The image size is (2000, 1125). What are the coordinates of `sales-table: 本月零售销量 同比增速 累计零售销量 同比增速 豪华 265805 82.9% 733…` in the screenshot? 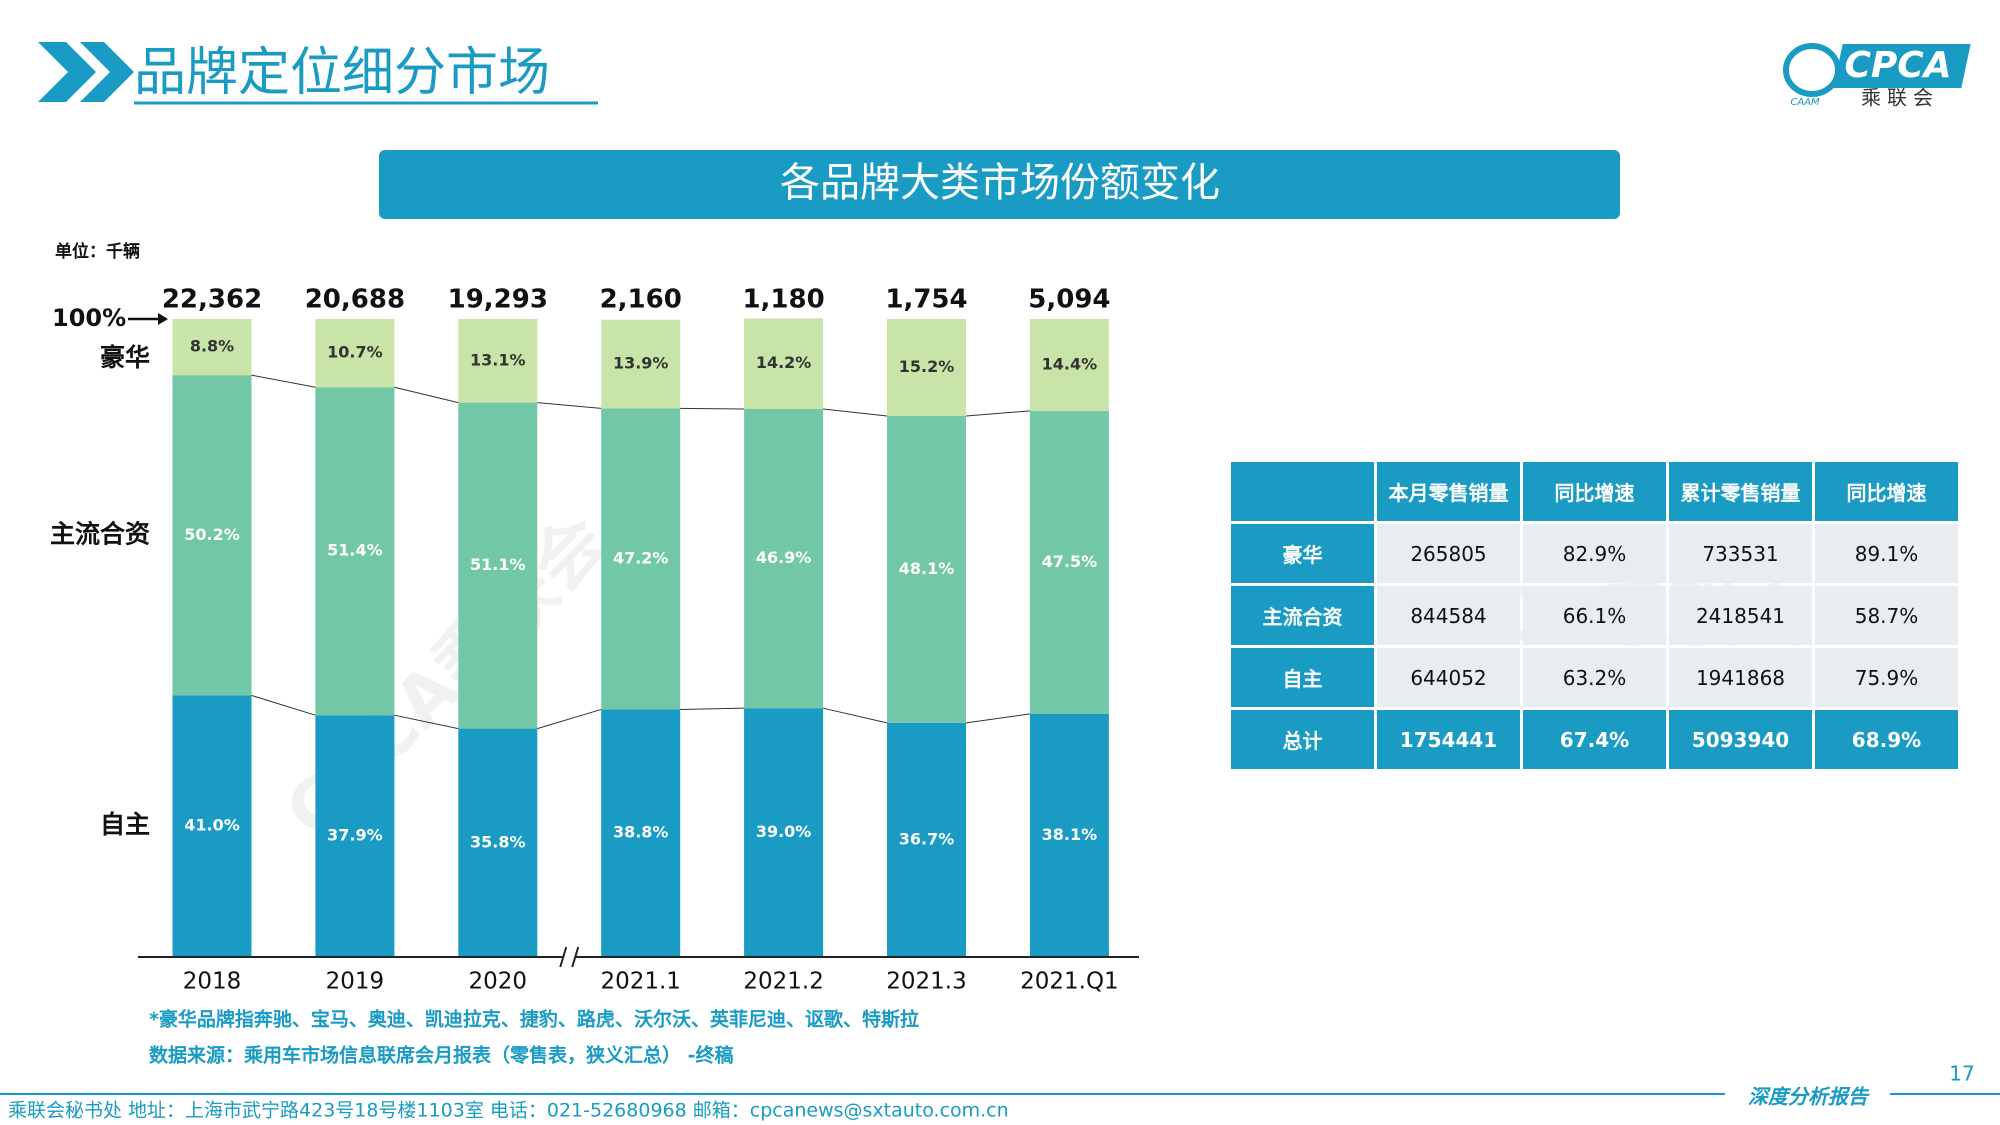 It's located at (1594, 615).